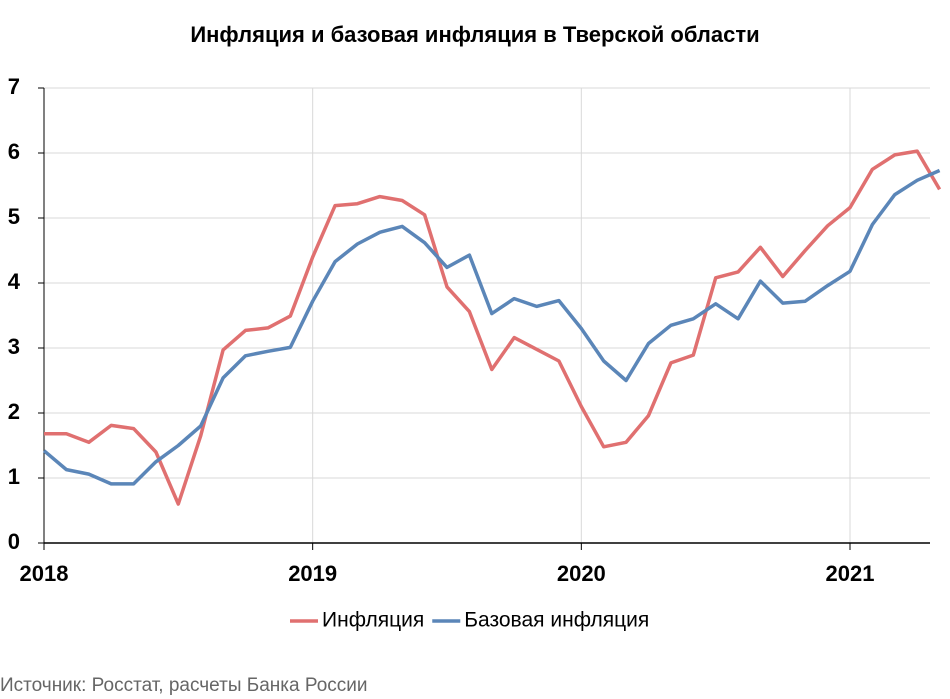  Describe the element at coordinates (14, 541) in the screenshot. I see `y-tick-label: 0` at that location.